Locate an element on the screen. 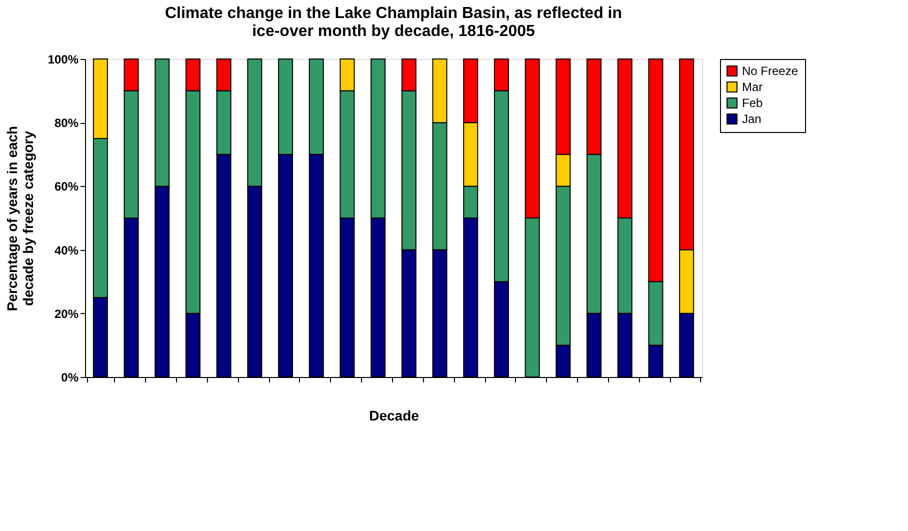 Image resolution: width=908 pixels, height=531 pixels. y-tick-label: 80% is located at coordinates (66, 123).